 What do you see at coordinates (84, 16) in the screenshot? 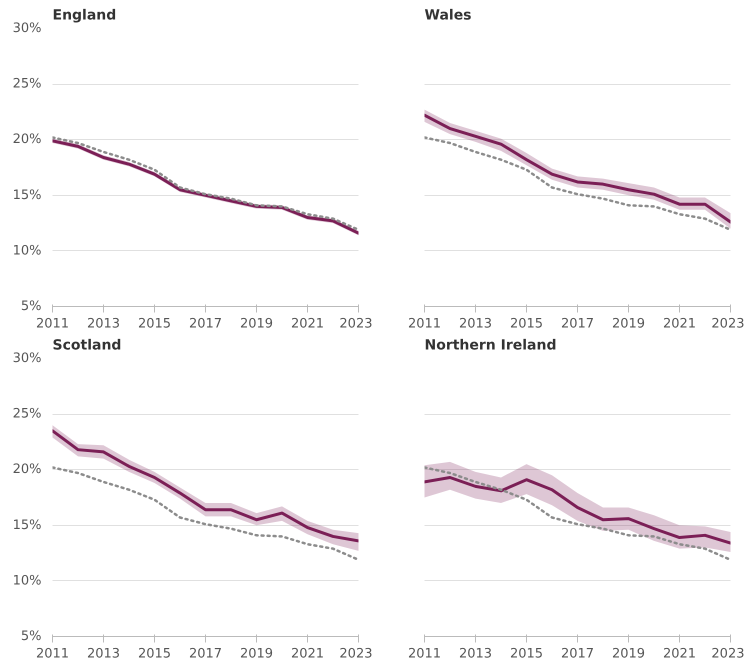
I see `chart-title: England` at bounding box center [84, 16].